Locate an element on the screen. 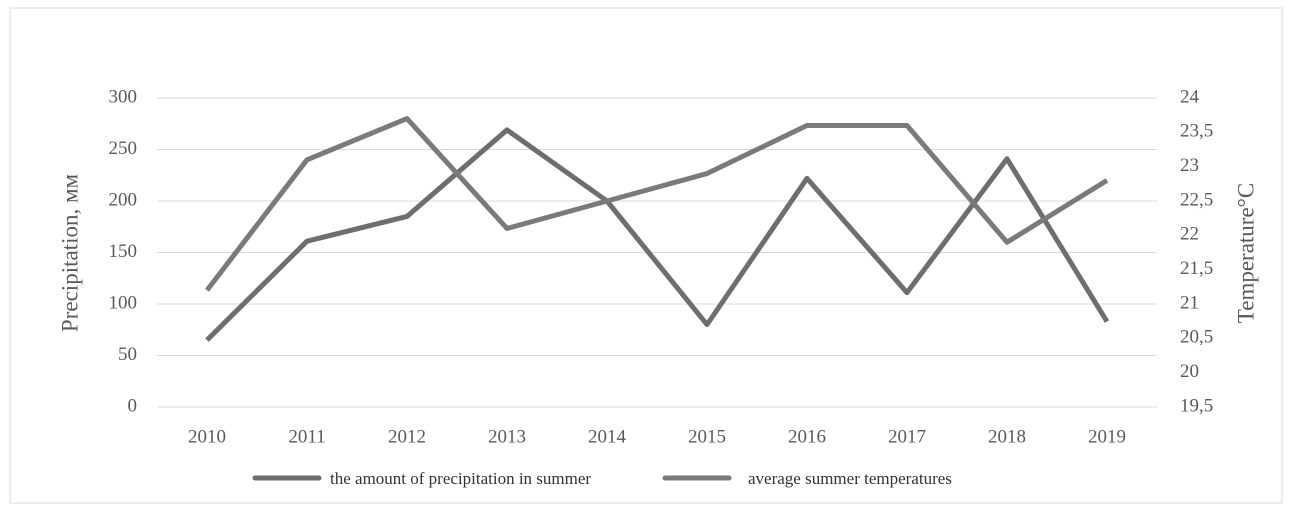  y2-tick-label: 19,5 is located at coordinates (1196, 405).